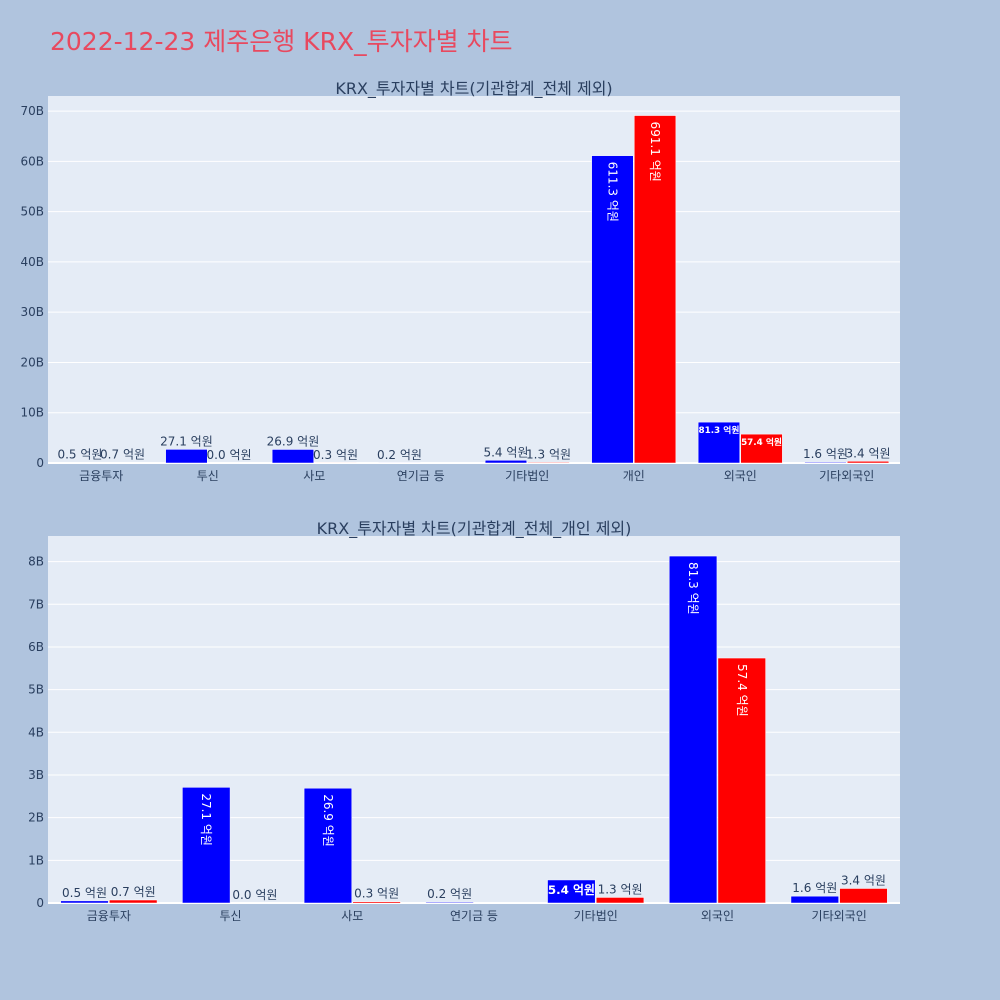 This screenshot has height=1000, width=1000. Describe the element at coordinates (36, 690) in the screenshot. I see `y-tick-label: 5B` at that location.